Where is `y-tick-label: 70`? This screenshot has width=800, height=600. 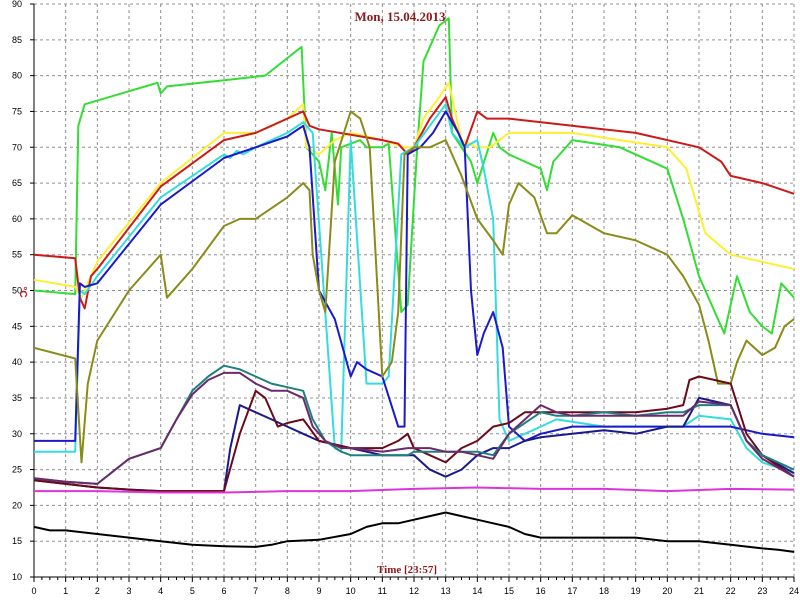 y-tick-label: 70 is located at coordinates (17, 147).